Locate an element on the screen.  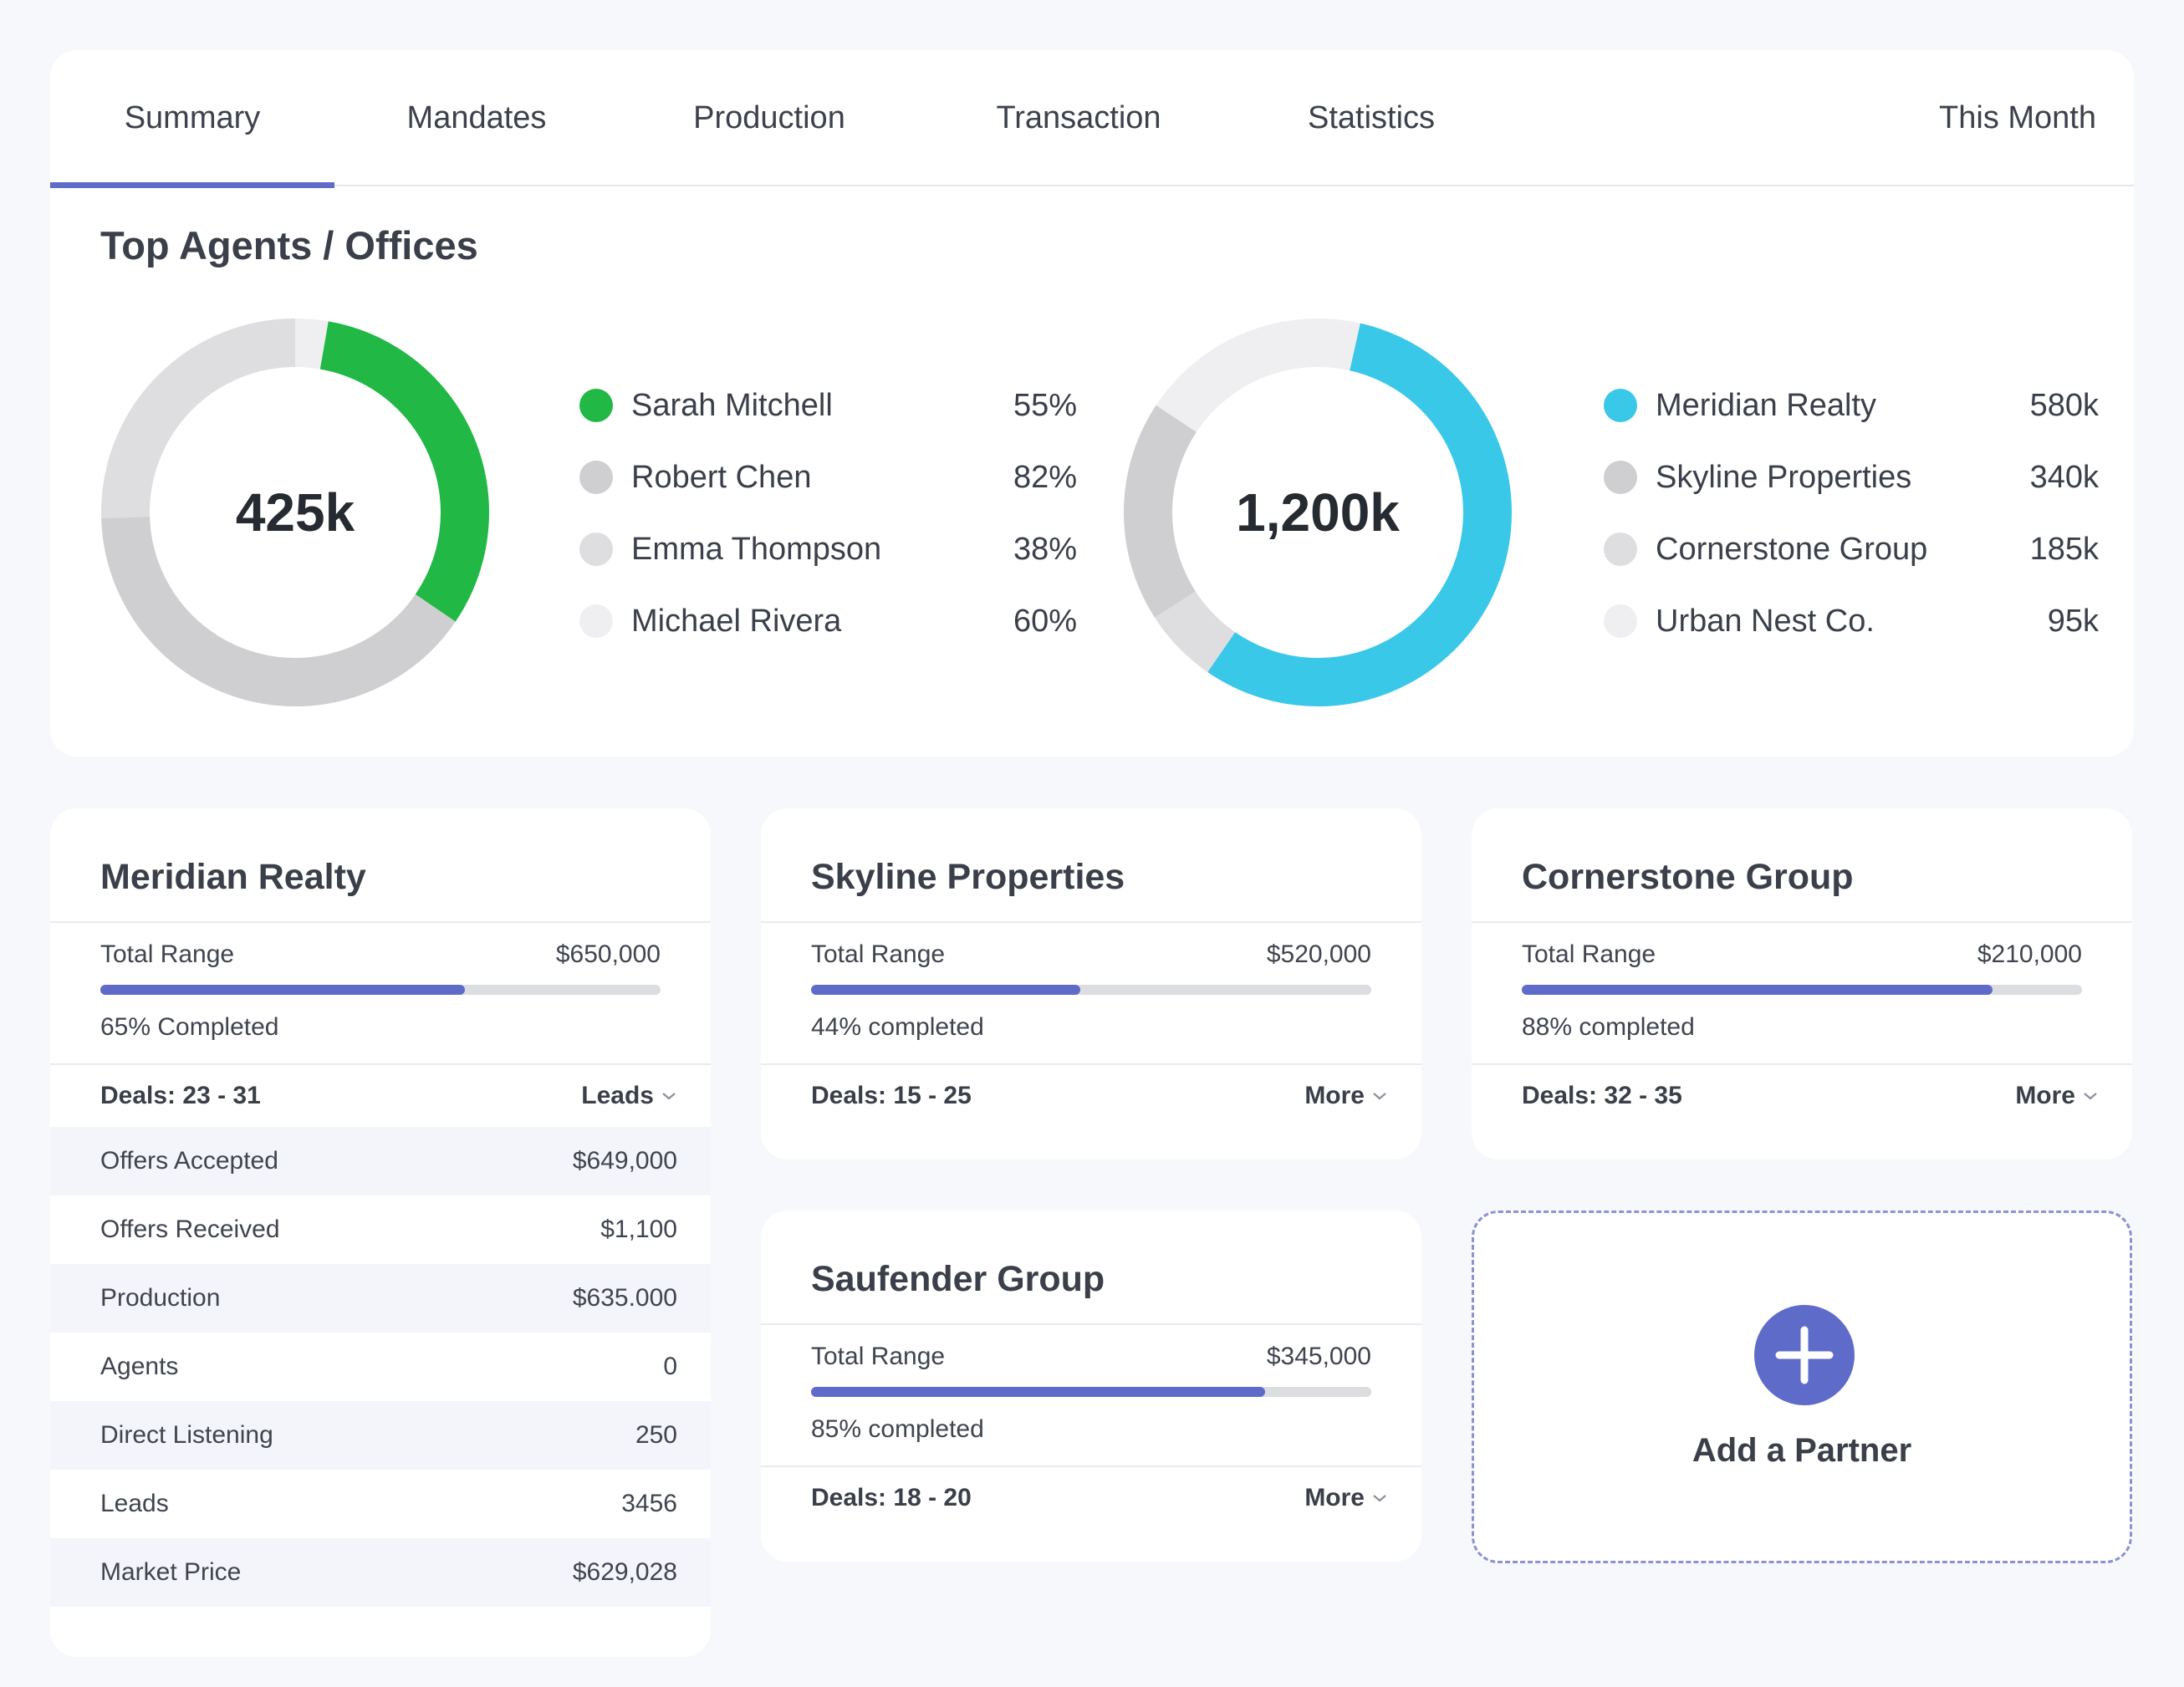
stat-label: Direct Listening is located at coordinates (186, 1435).